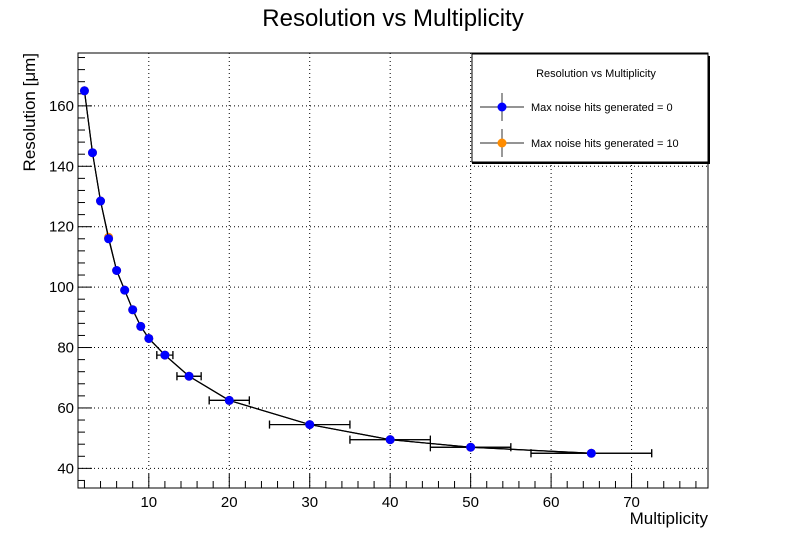 The height and width of the screenshot is (543, 786). I want to click on y-tick-label: 60, so click(65, 408).